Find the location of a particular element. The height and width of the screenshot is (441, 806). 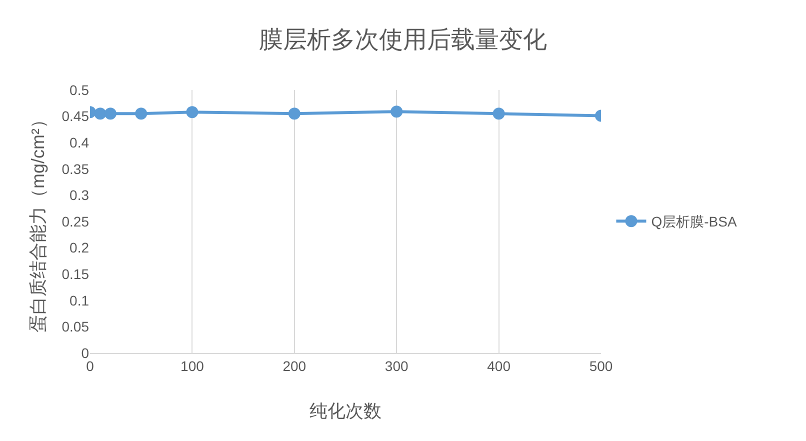

y-tick-label: 0.15 is located at coordinates (76, 274).